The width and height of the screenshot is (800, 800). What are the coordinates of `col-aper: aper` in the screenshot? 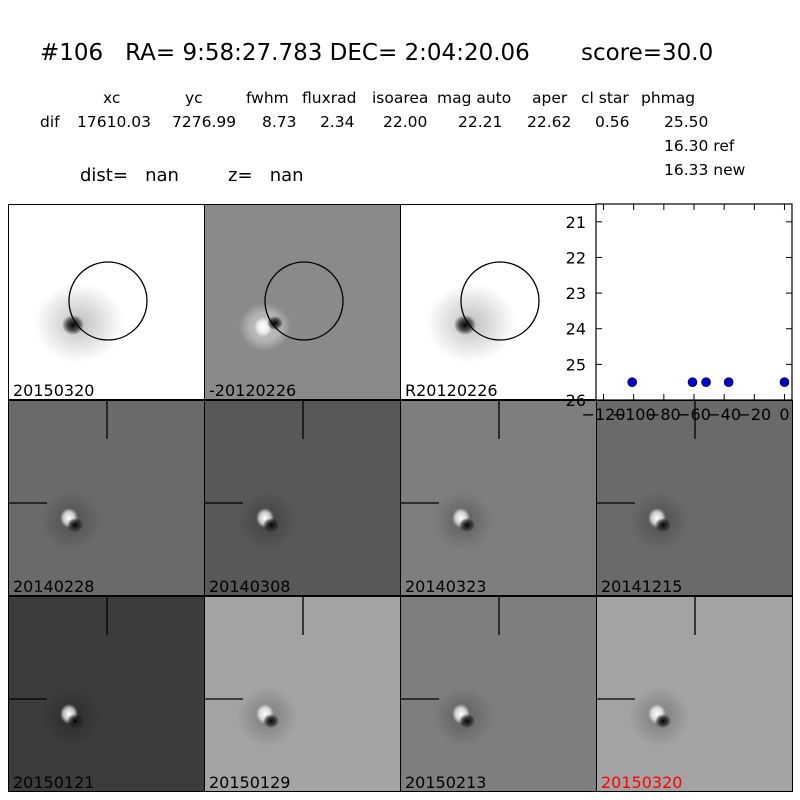 It's located at (550, 98).